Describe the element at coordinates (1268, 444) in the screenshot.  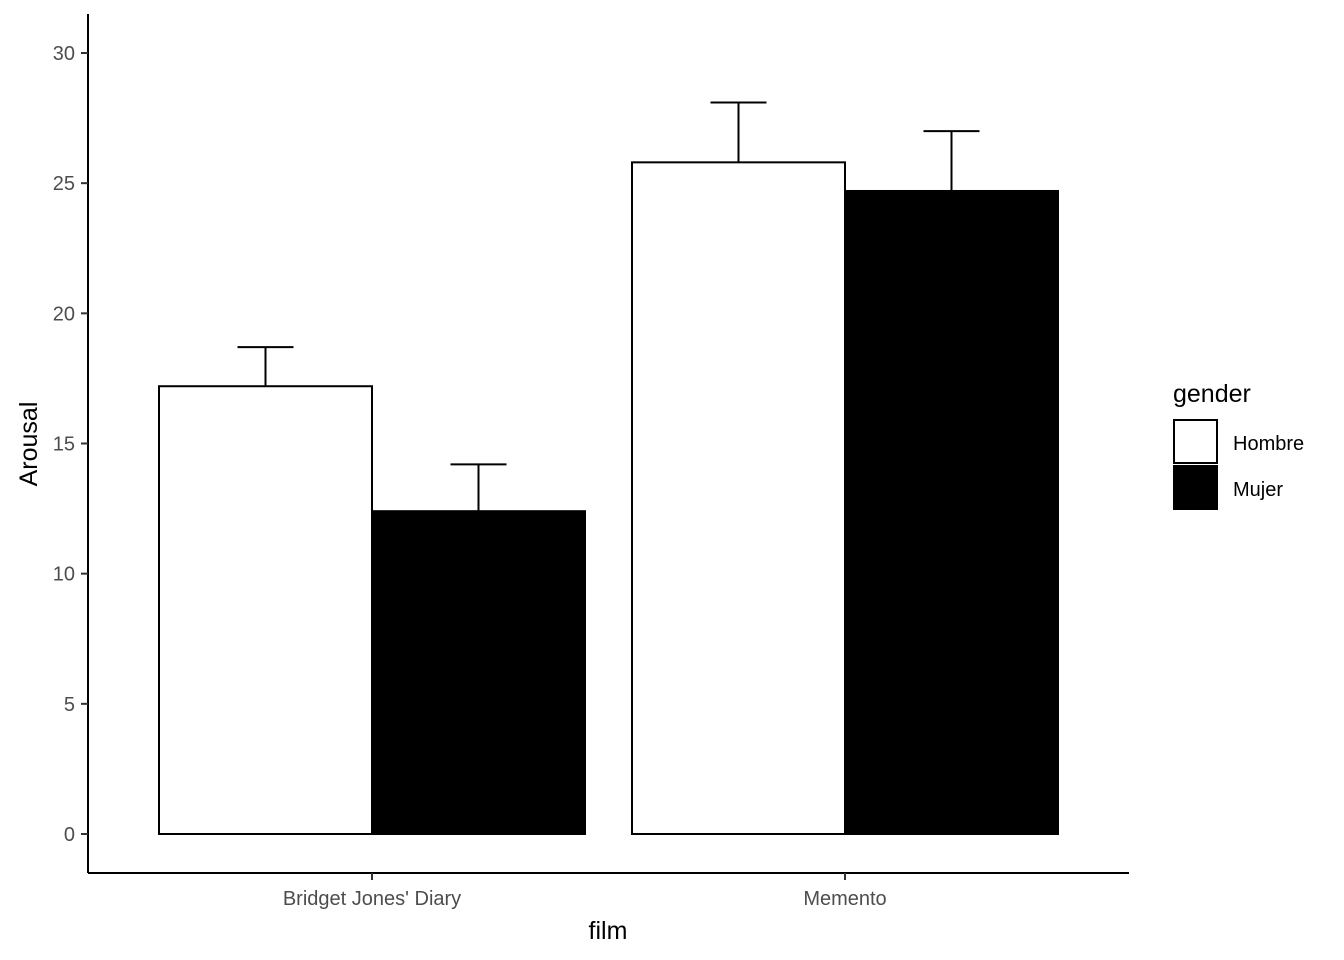
I see `legend-label: Hombre` at that location.